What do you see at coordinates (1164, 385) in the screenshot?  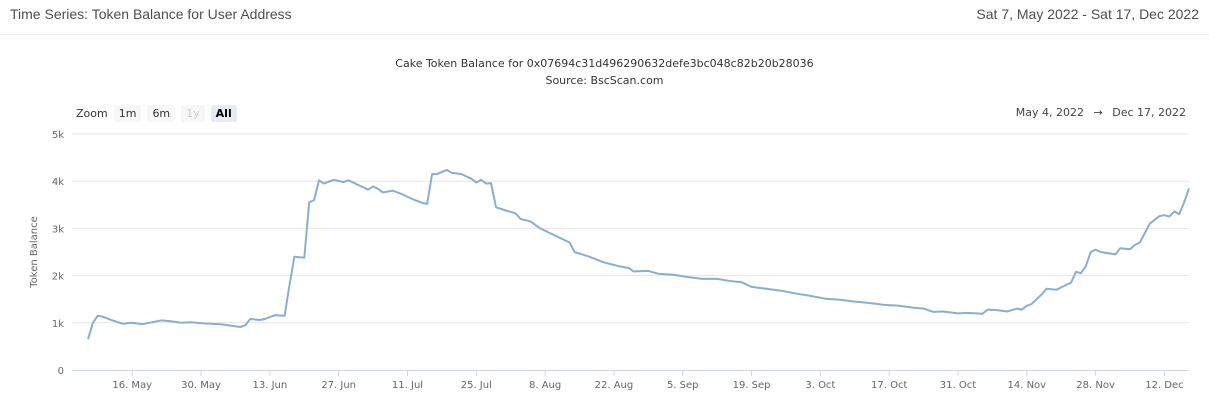 I see `x-tick-label: 12. Dec` at bounding box center [1164, 385].